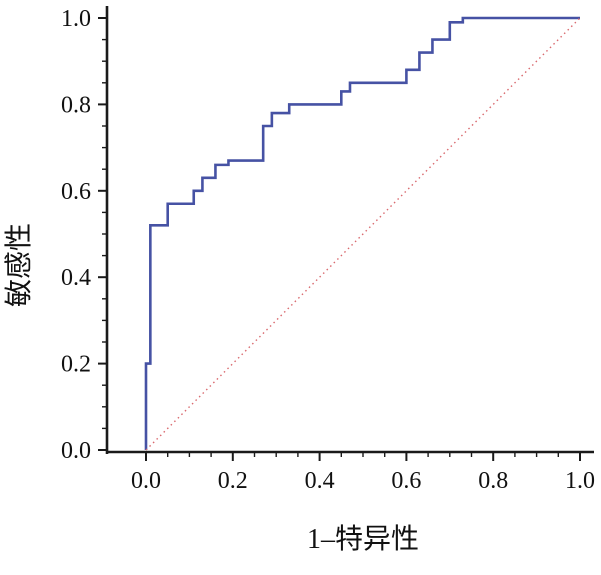  Describe the element at coordinates (233, 481) in the screenshot. I see `x-tick-label: 0.2` at that location.